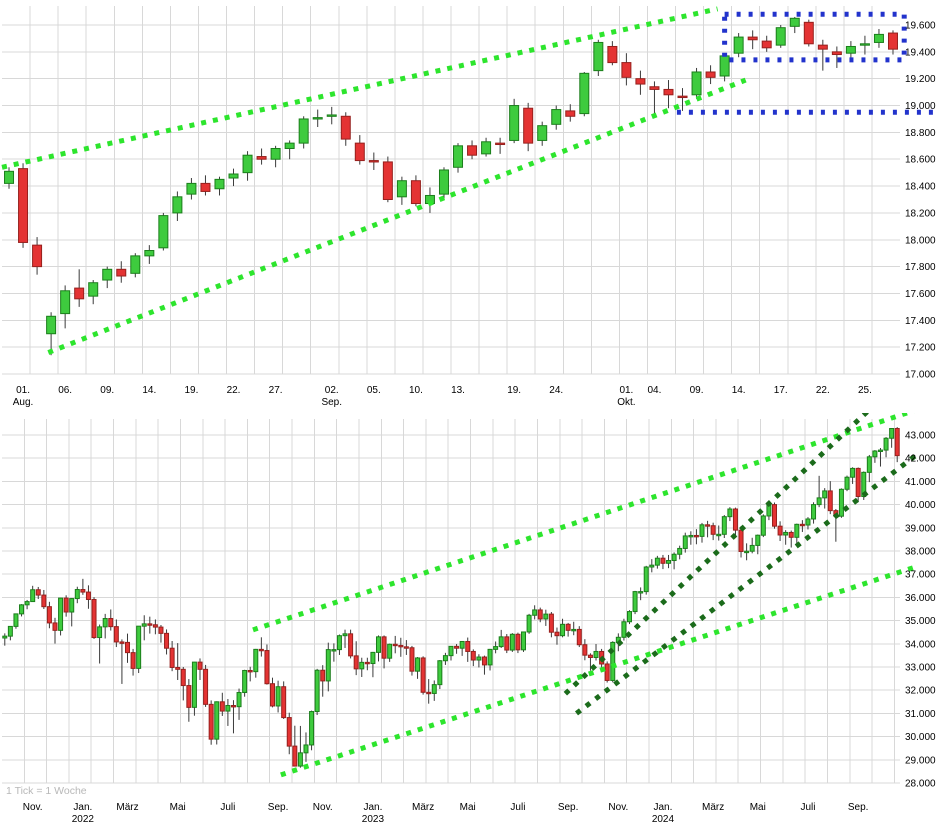  Describe the element at coordinates (920, 240) in the screenshot. I see `svg-text: 18.000` at that location.